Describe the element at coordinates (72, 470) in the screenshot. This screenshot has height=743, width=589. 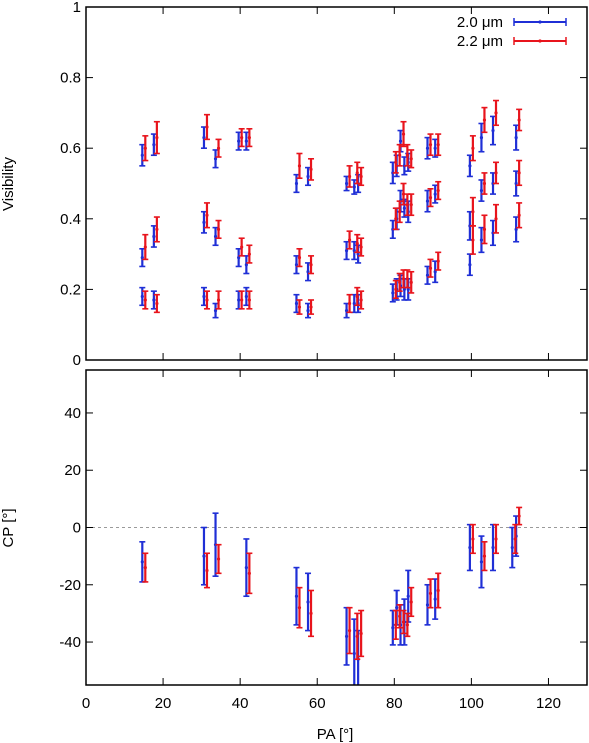
I see `y-tick-label: 20` at that location.